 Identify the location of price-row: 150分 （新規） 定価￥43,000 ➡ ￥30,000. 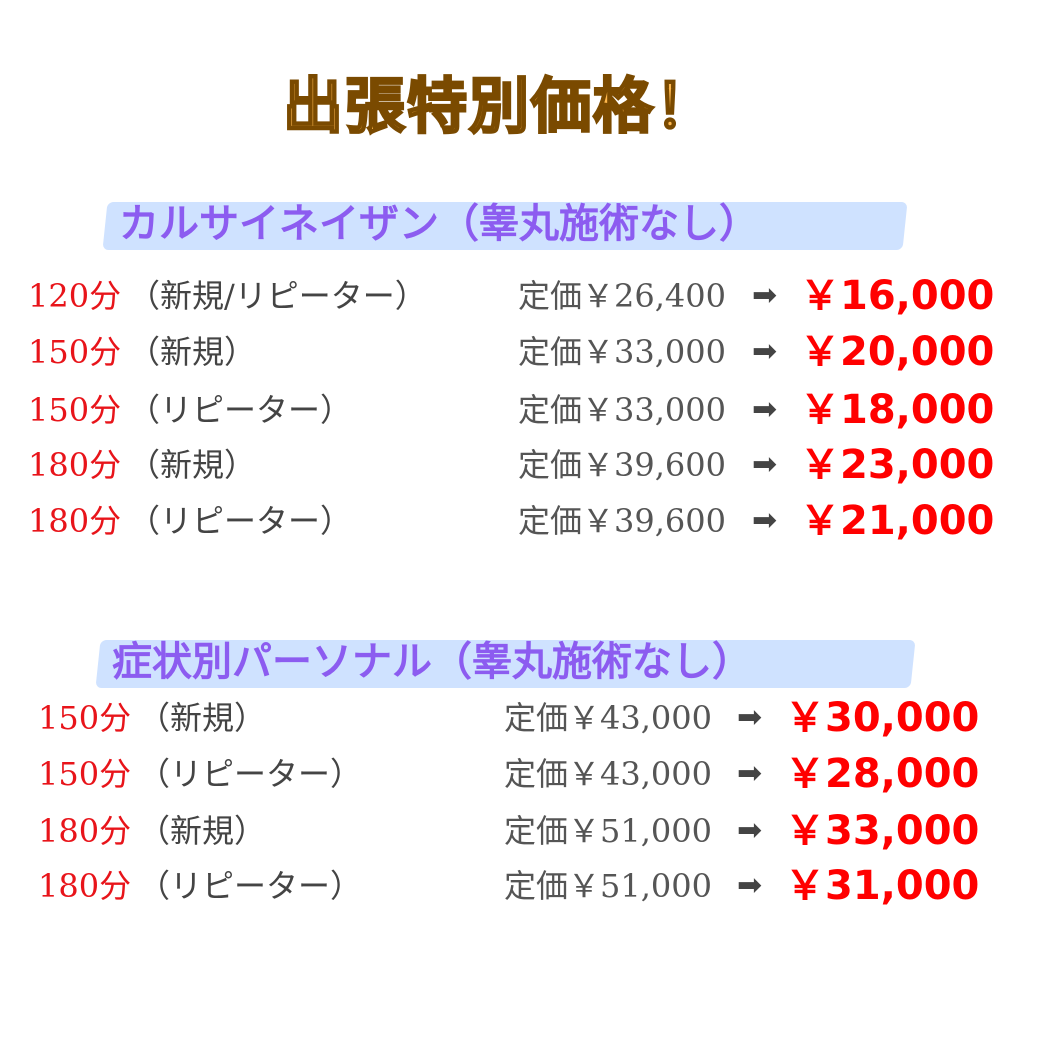
(520, 718).